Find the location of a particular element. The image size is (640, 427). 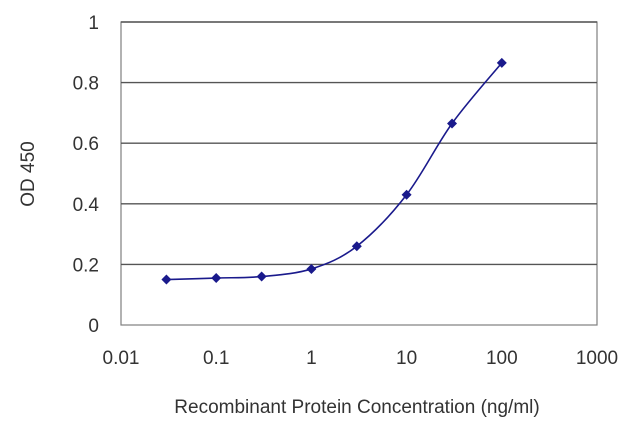

y-tick-label: 0 is located at coordinates (93, 326).